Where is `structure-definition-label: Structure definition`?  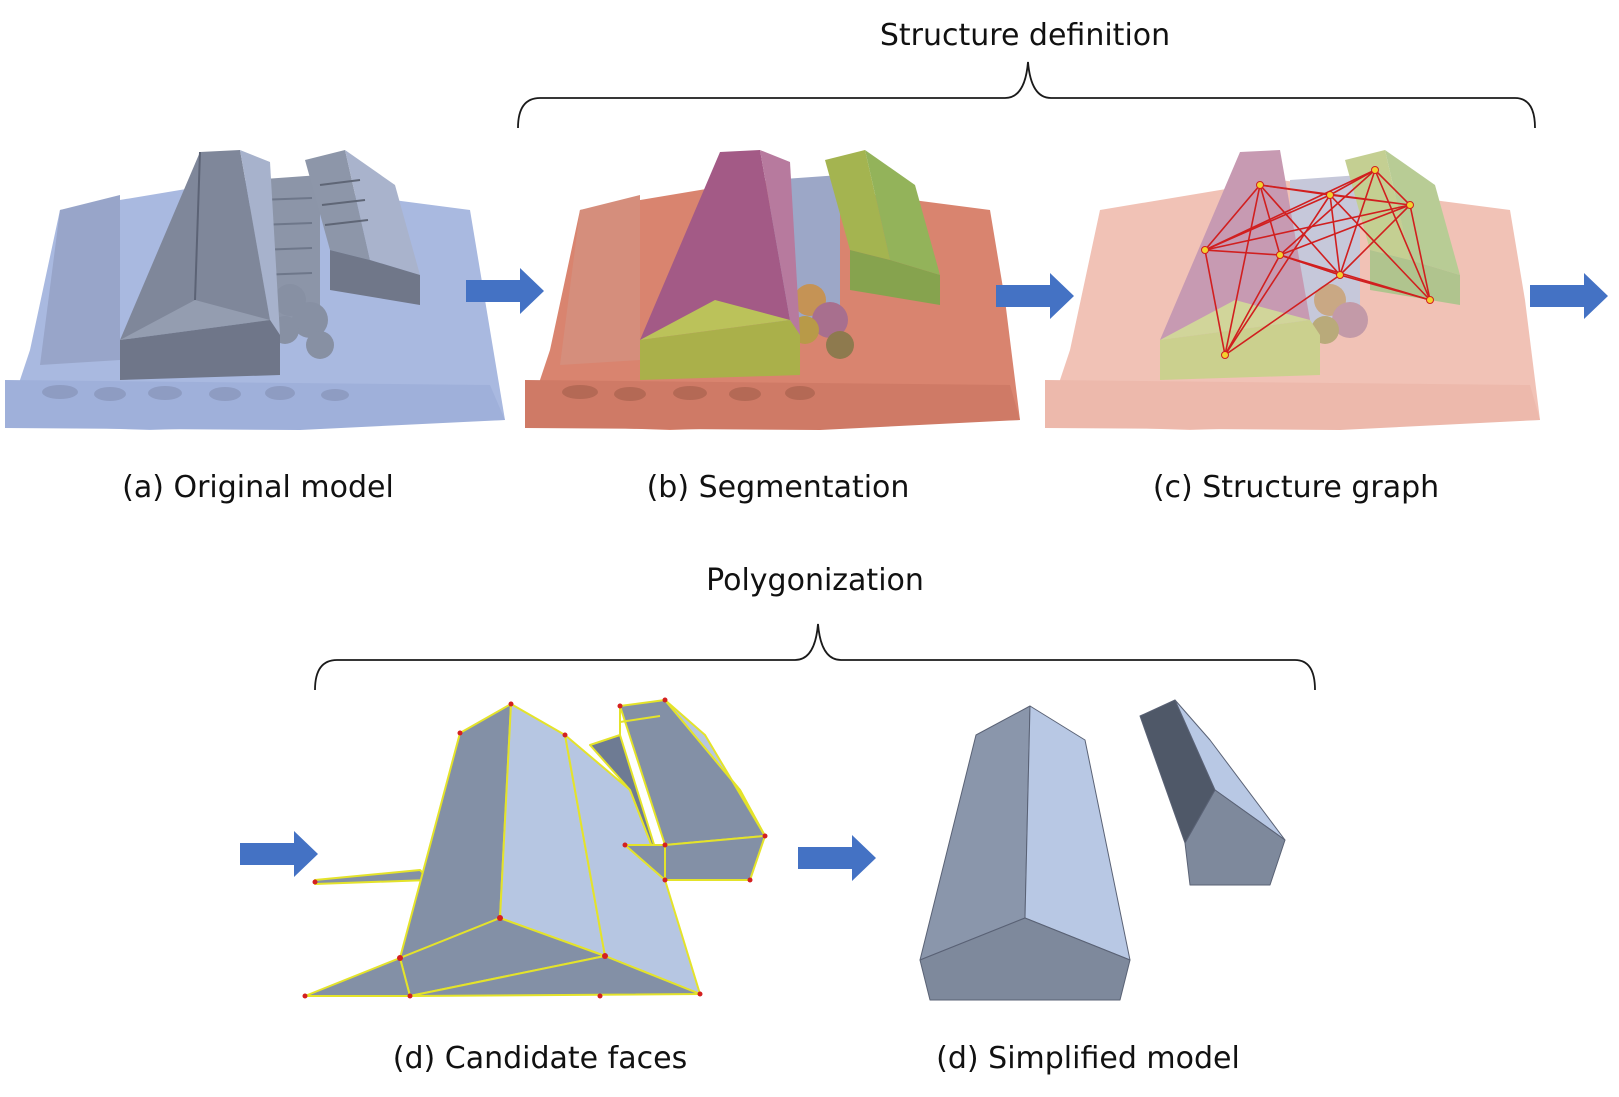 structure-definition-label: Structure definition is located at coordinates (1025, 35).